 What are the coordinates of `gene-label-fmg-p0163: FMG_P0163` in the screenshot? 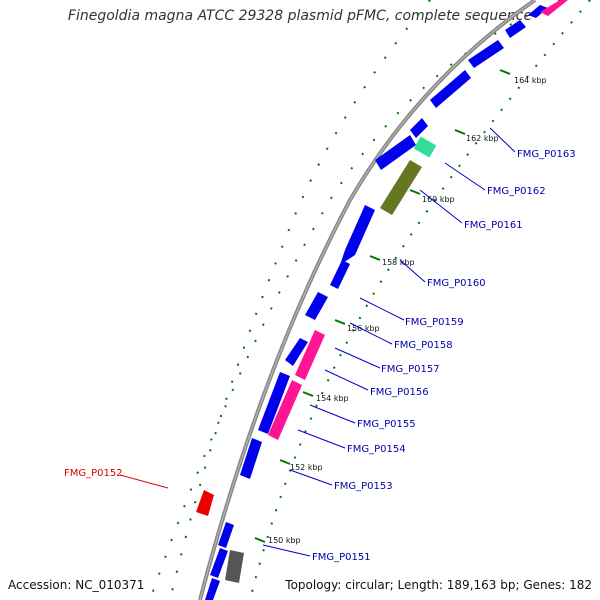 It's located at (546, 154).